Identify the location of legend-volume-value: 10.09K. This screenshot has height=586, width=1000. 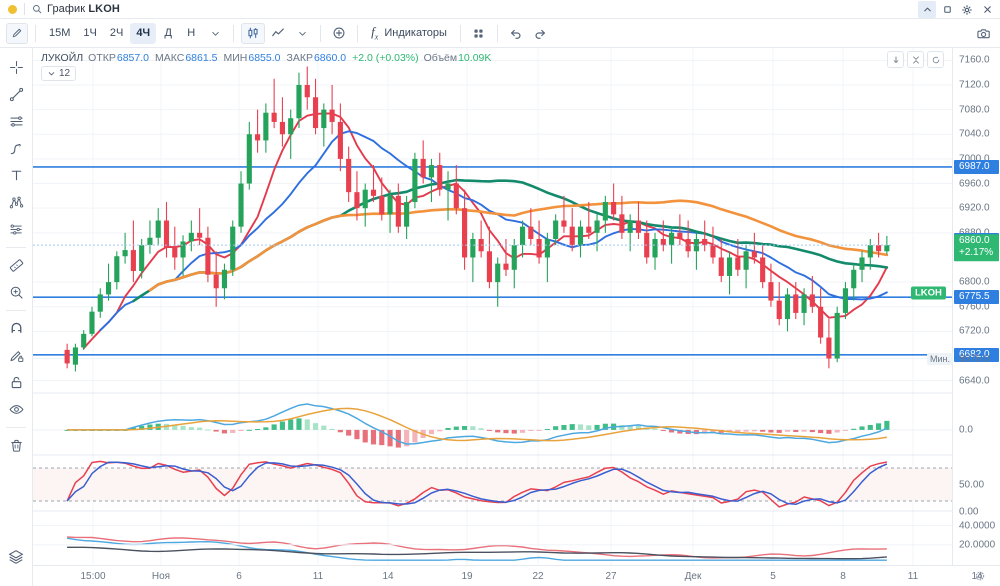
(475, 58).